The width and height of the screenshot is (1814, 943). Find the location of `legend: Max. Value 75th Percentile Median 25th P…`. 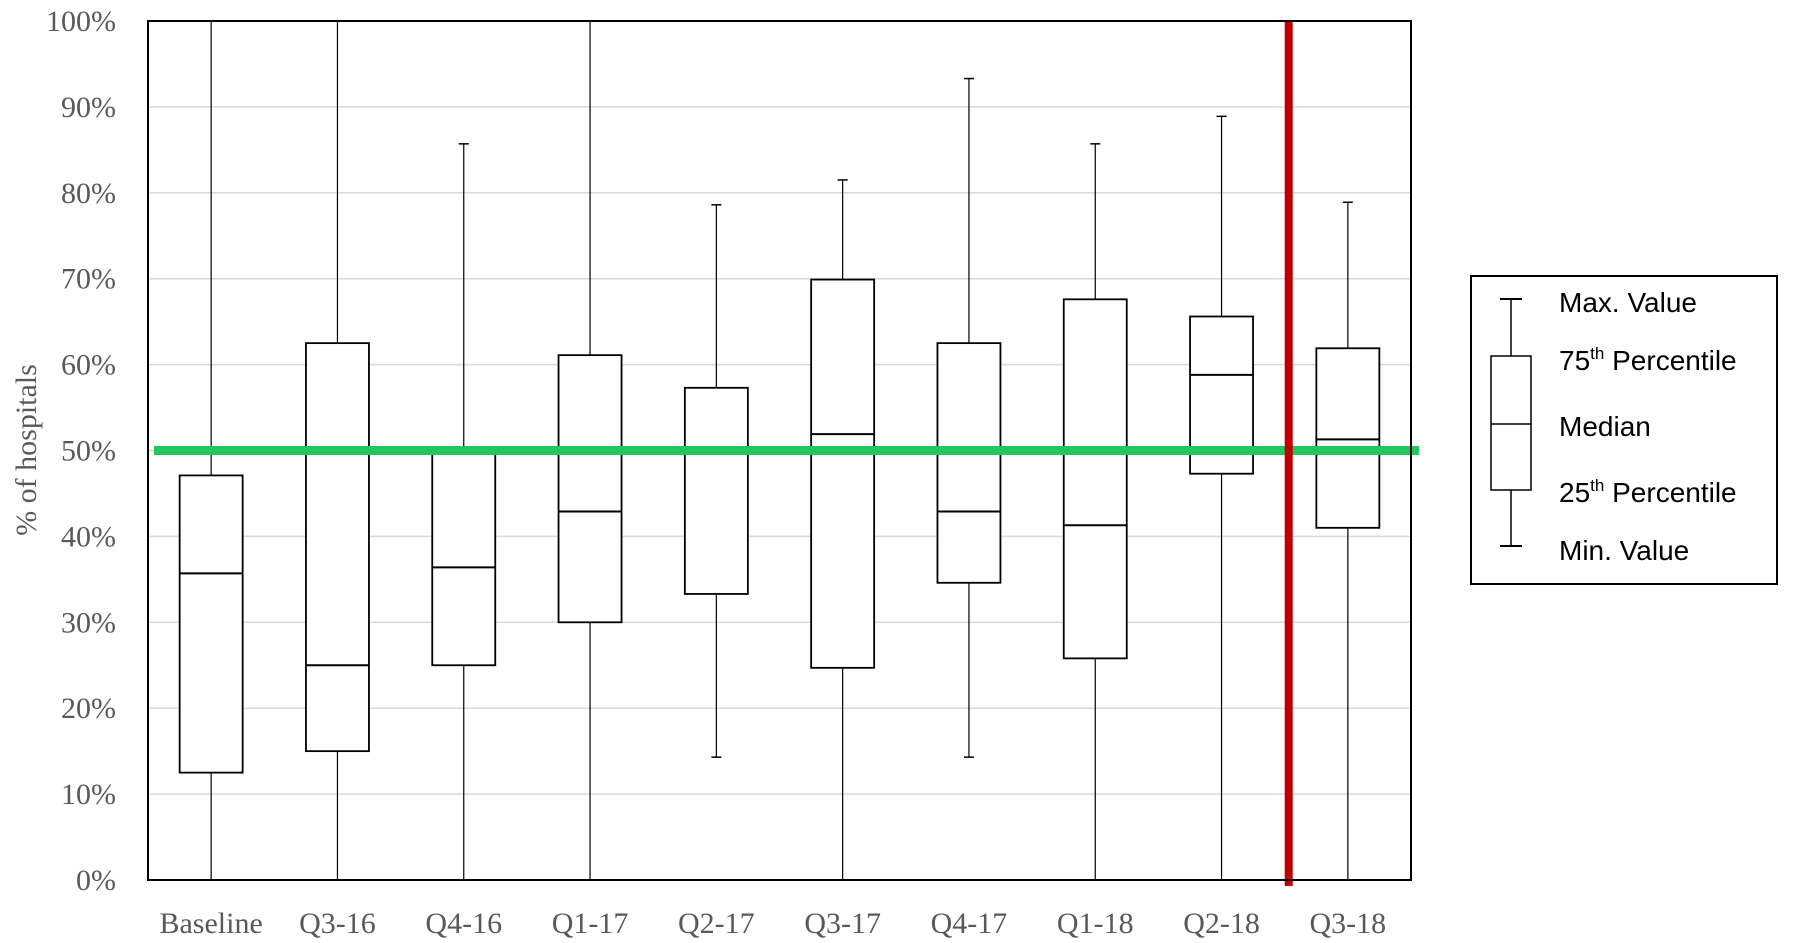

legend: Max. Value 75th Percentile Median 25th P… is located at coordinates (1624, 430).